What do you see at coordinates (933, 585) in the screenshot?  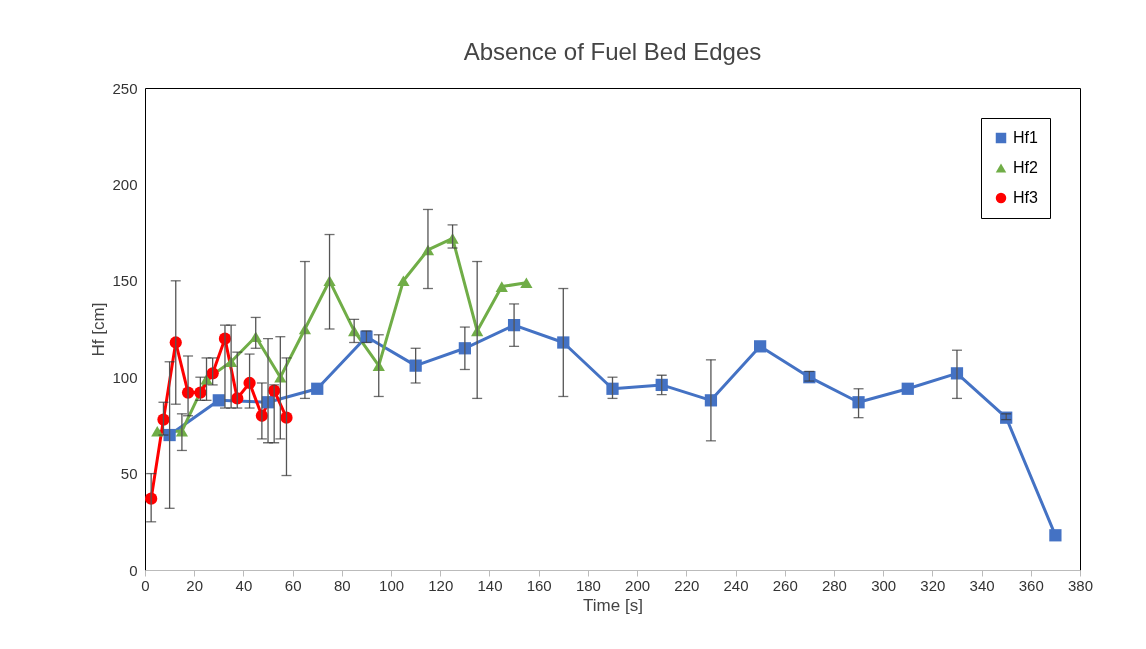 I see `x-tick-label: 320` at bounding box center [933, 585].